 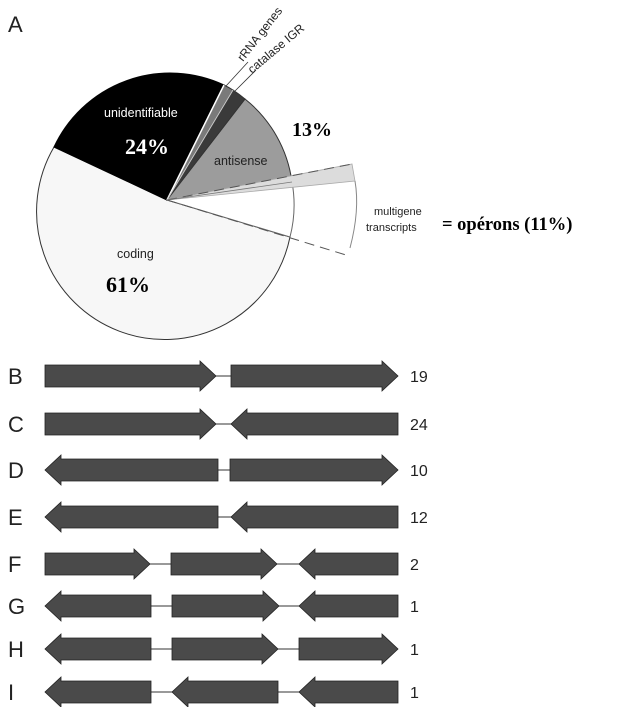 What do you see at coordinates (147, 146) in the screenshot?
I see `label-unidentifiable-pct: 24%` at bounding box center [147, 146].